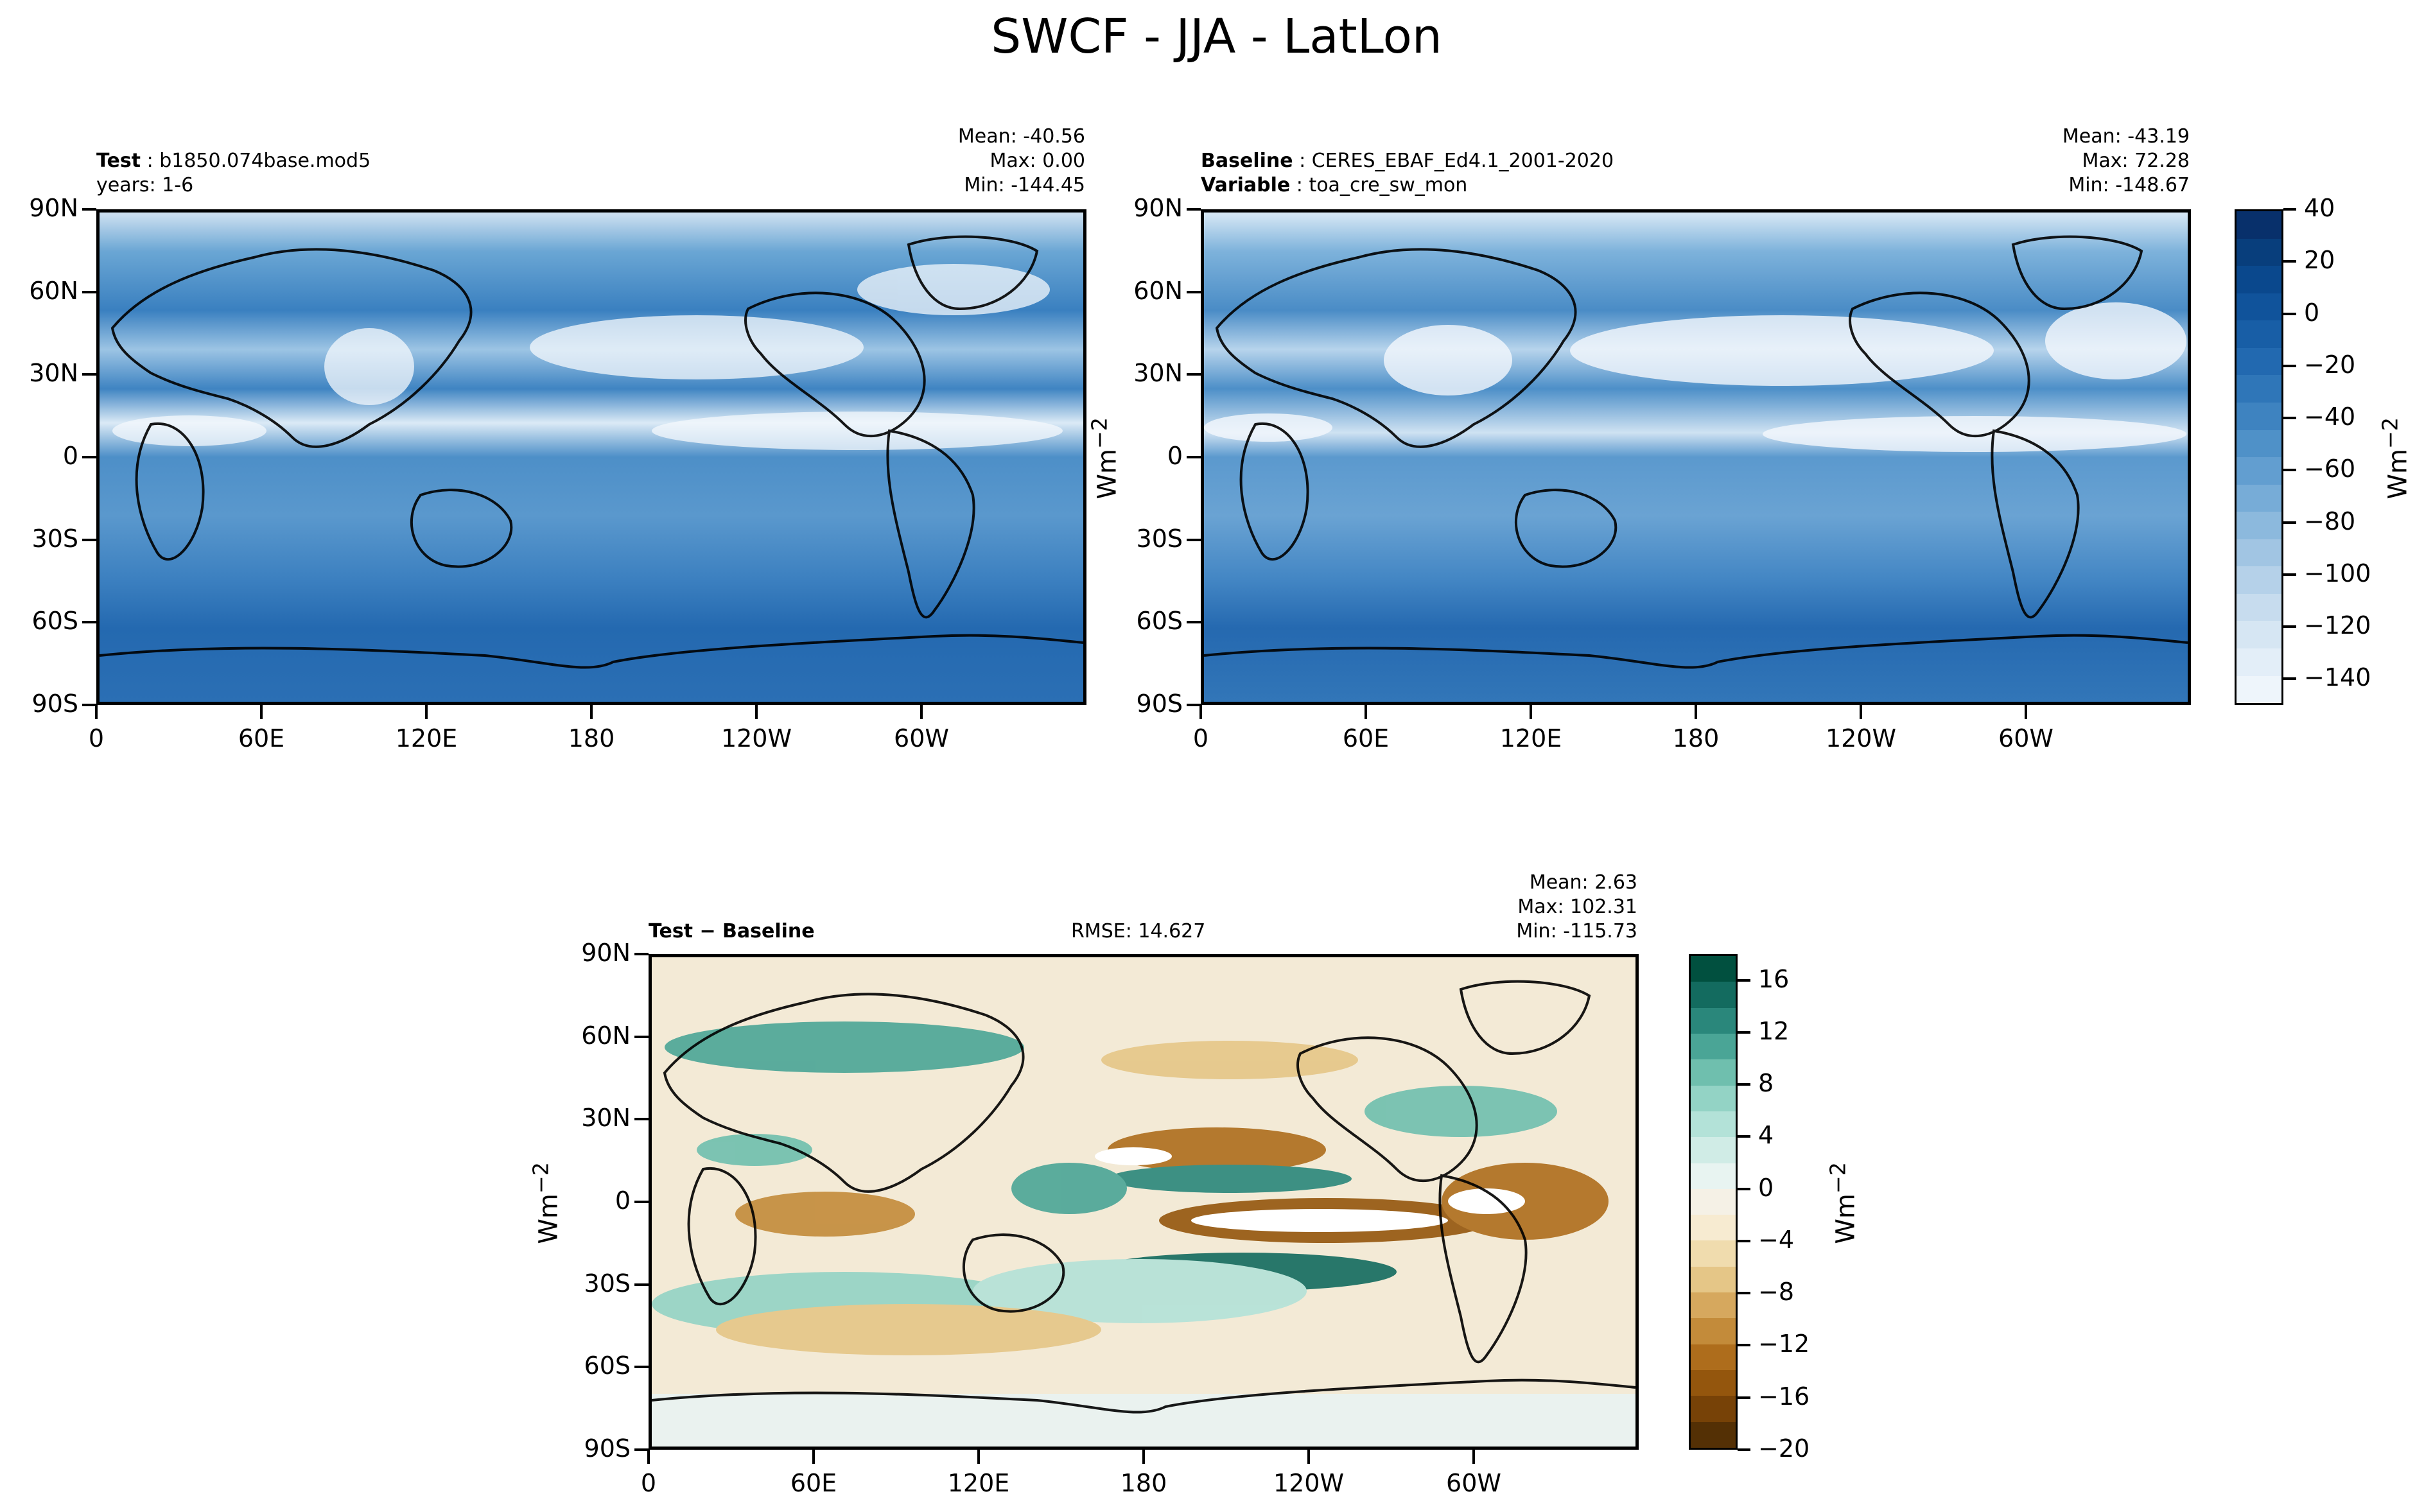 This screenshot has height=1512, width=2433. I want to click on main-colorbar-tick: 20, so click(2319, 260).